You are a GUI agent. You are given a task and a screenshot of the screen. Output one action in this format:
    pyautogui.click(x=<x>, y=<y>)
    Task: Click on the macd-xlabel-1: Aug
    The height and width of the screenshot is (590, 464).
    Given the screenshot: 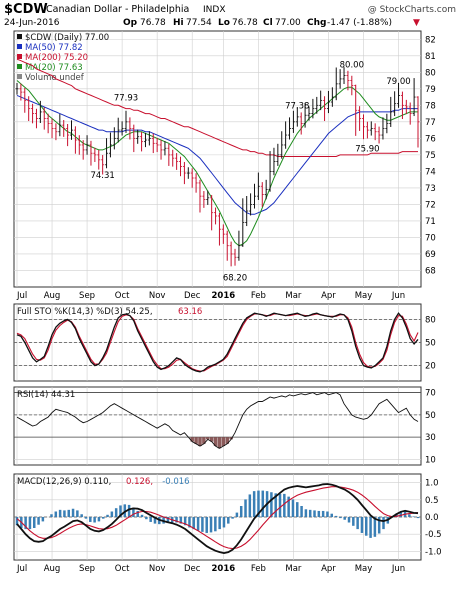 What is the action you would take?
    pyautogui.click(x=52, y=569)
    